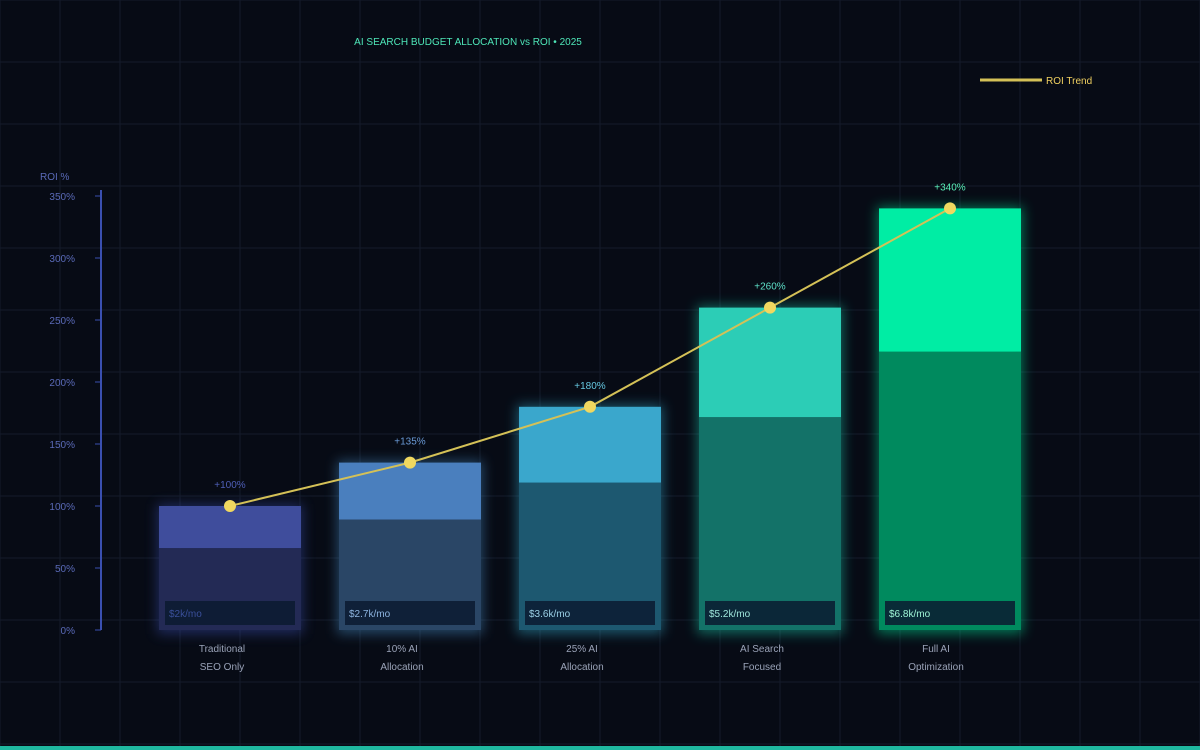  What do you see at coordinates (55, 177) in the screenshot?
I see `y-axis-label: ROI %` at bounding box center [55, 177].